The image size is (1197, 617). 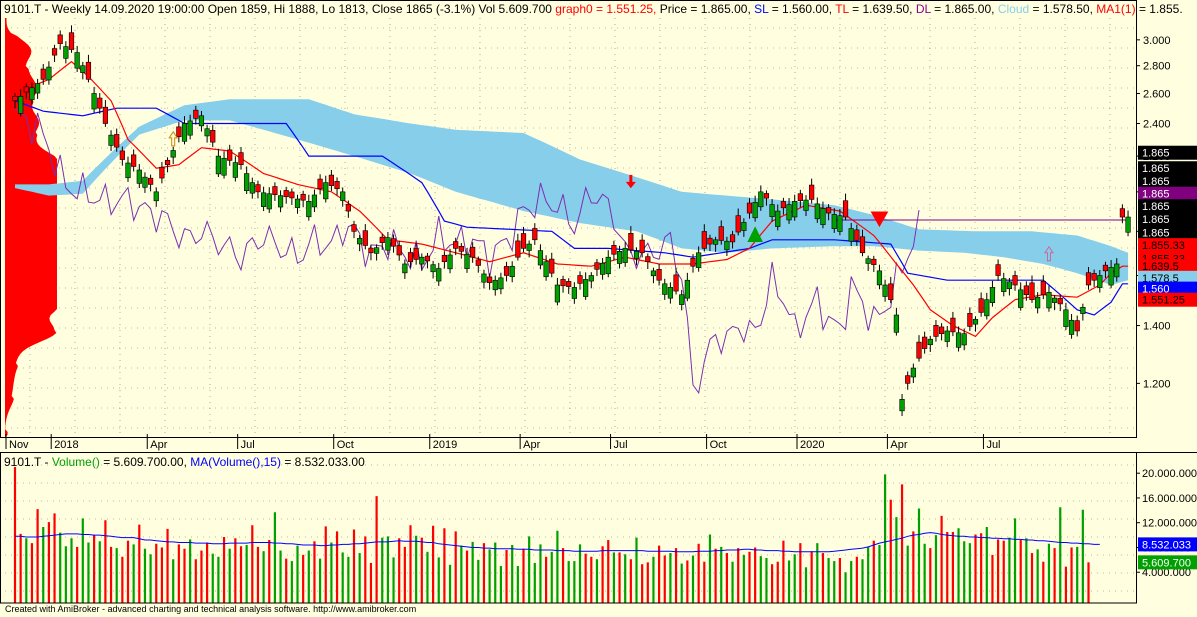 I want to click on price-label: 1.560, so click(x=1167, y=288).